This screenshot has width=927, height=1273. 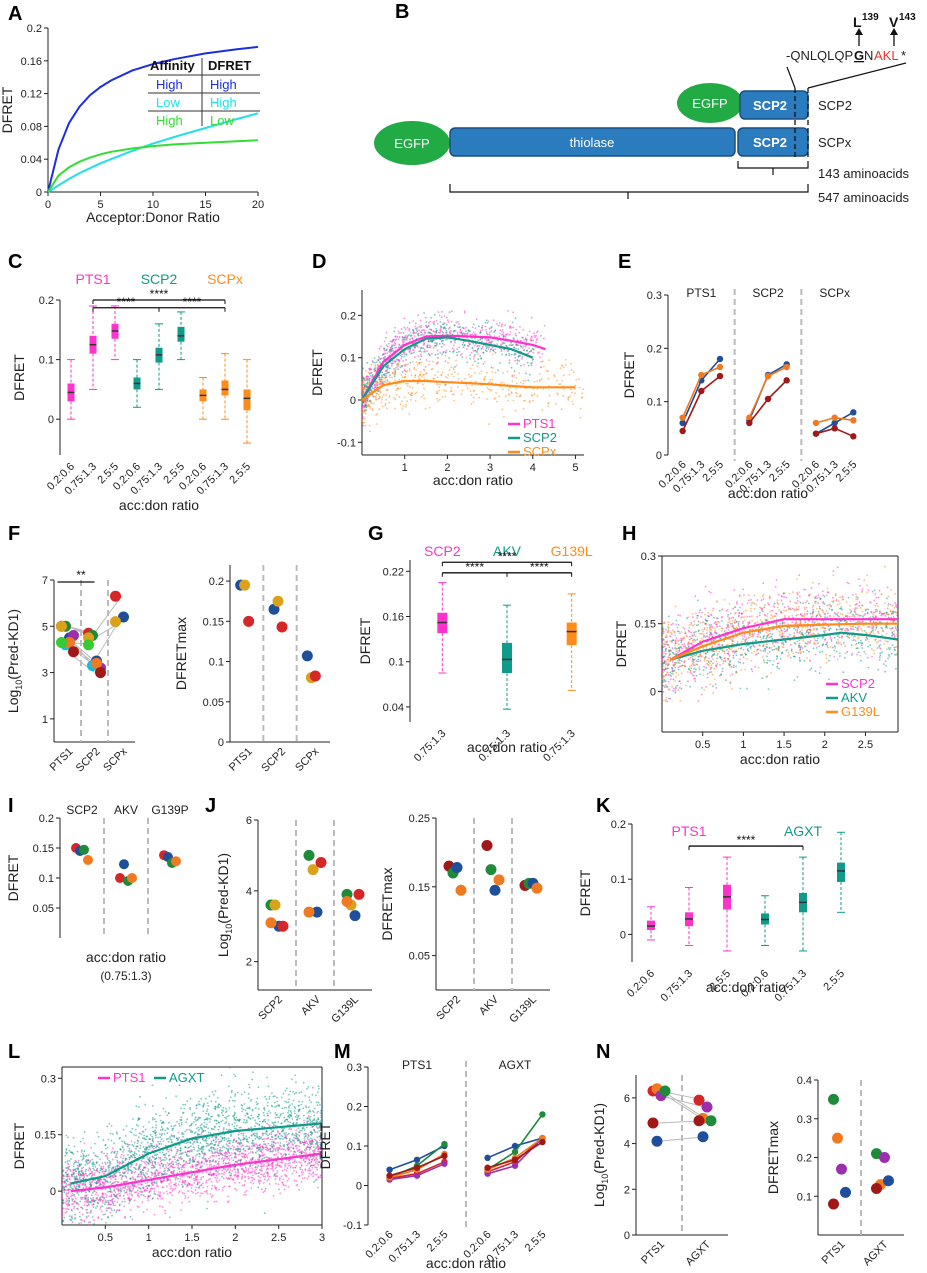 What do you see at coordinates (907, 17) in the screenshot?
I see `mutation-v-number: 143` at bounding box center [907, 17].